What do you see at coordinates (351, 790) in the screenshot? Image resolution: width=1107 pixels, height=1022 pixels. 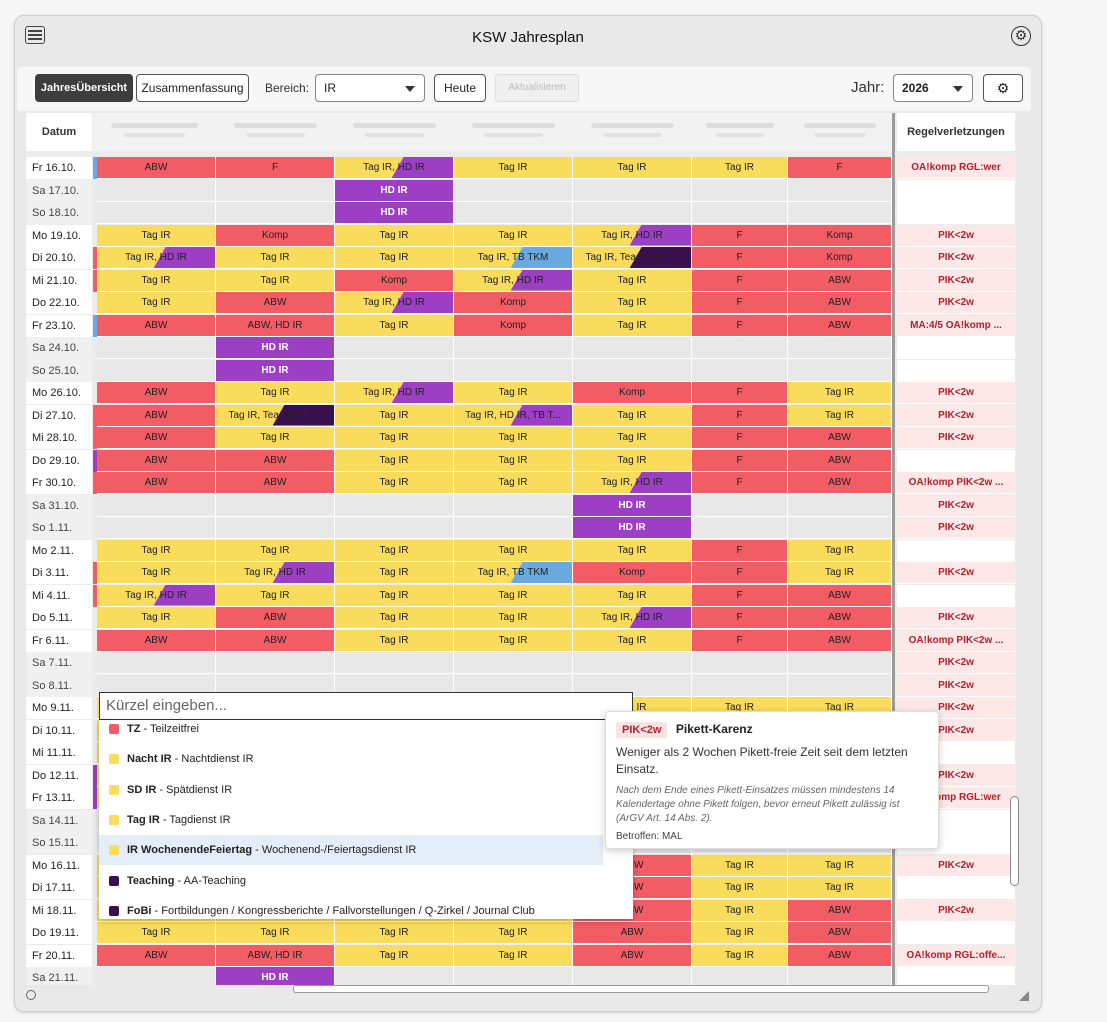 I see `dropdown-option: SD IR - Spätdienst IR` at bounding box center [351, 790].